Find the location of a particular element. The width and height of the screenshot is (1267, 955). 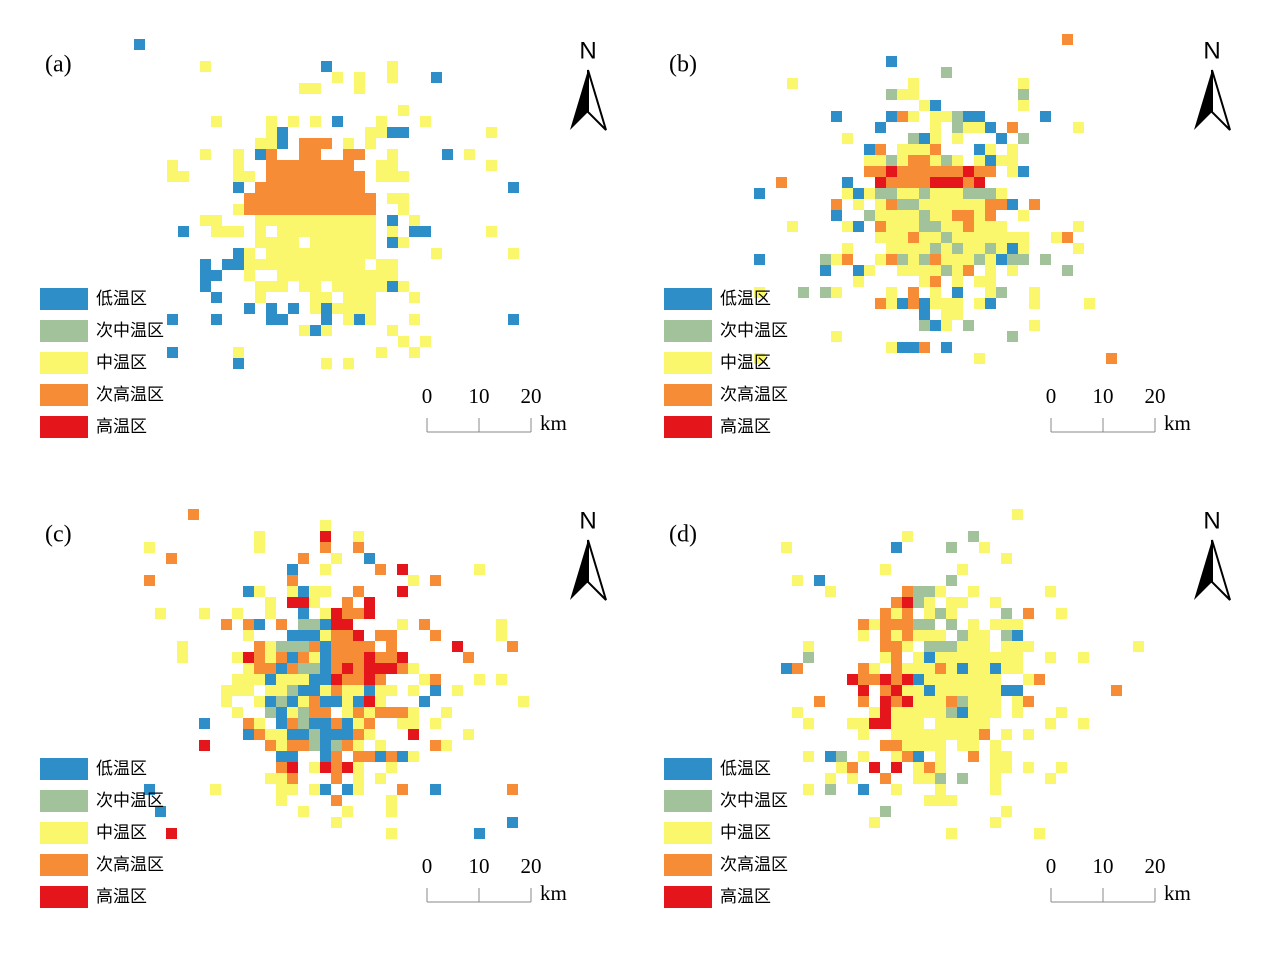

raster-cells is located at coordinates (935, 199).